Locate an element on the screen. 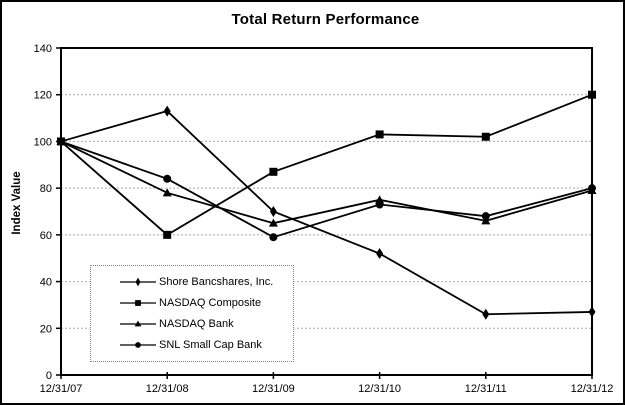 The image size is (625, 405). x-tick-label: 12/31/09 is located at coordinates (273, 389).